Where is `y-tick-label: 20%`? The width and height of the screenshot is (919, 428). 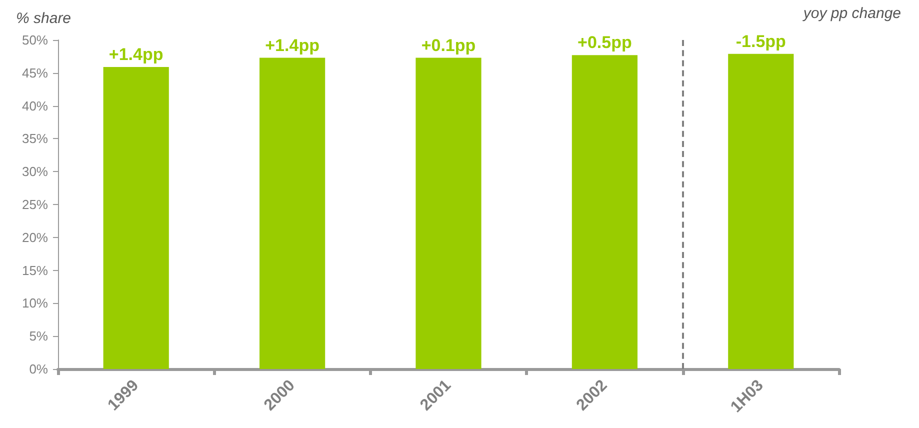
y-tick-label: 20% is located at coordinates (35, 237).